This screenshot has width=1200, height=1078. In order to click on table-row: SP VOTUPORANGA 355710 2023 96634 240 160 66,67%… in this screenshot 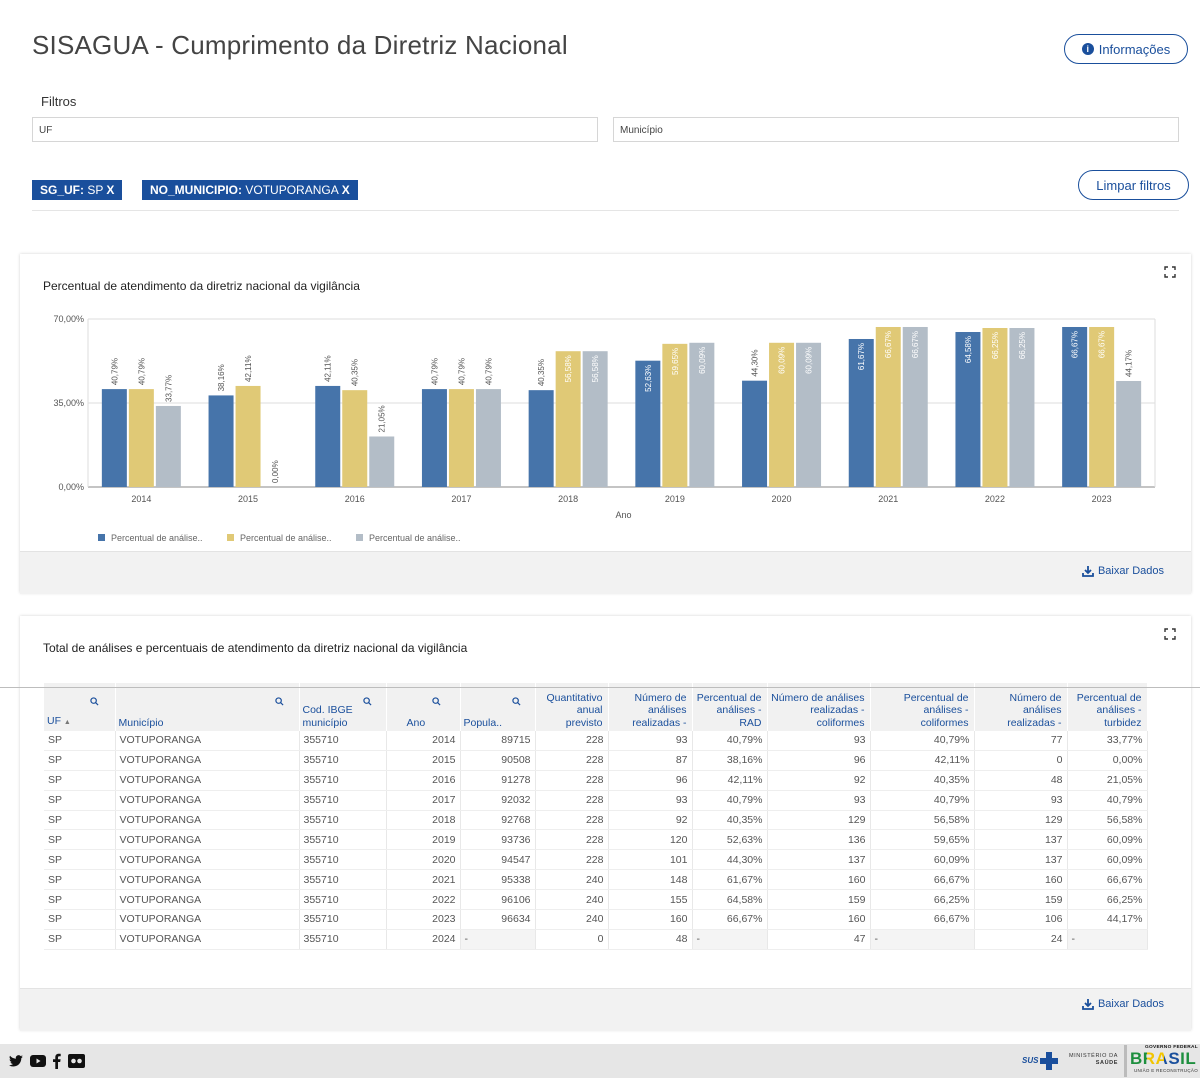, I will do `click(596, 919)`.